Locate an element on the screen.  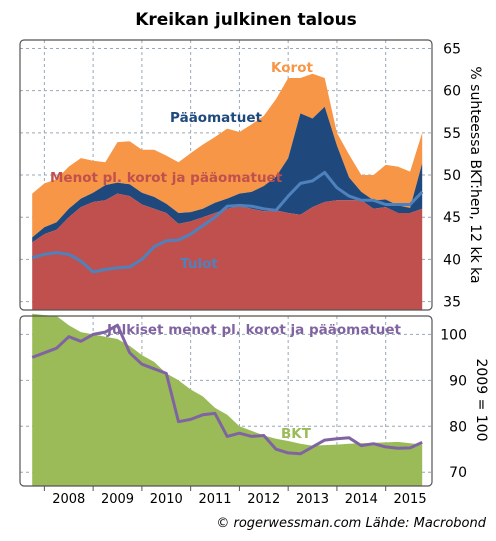
top-ytick-45: 45 is located at coordinates (452, 218).